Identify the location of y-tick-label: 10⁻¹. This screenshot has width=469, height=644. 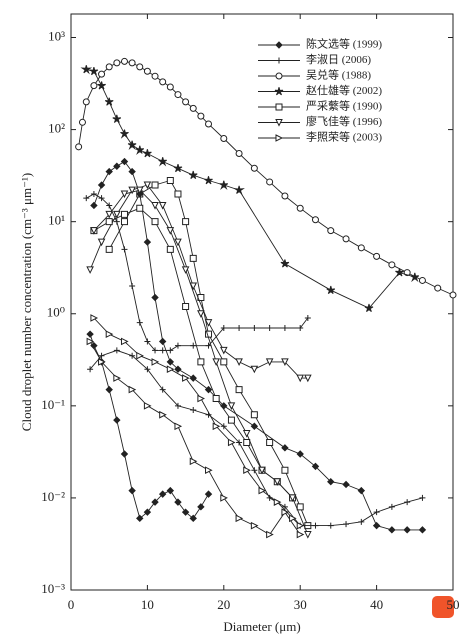
(53, 404).